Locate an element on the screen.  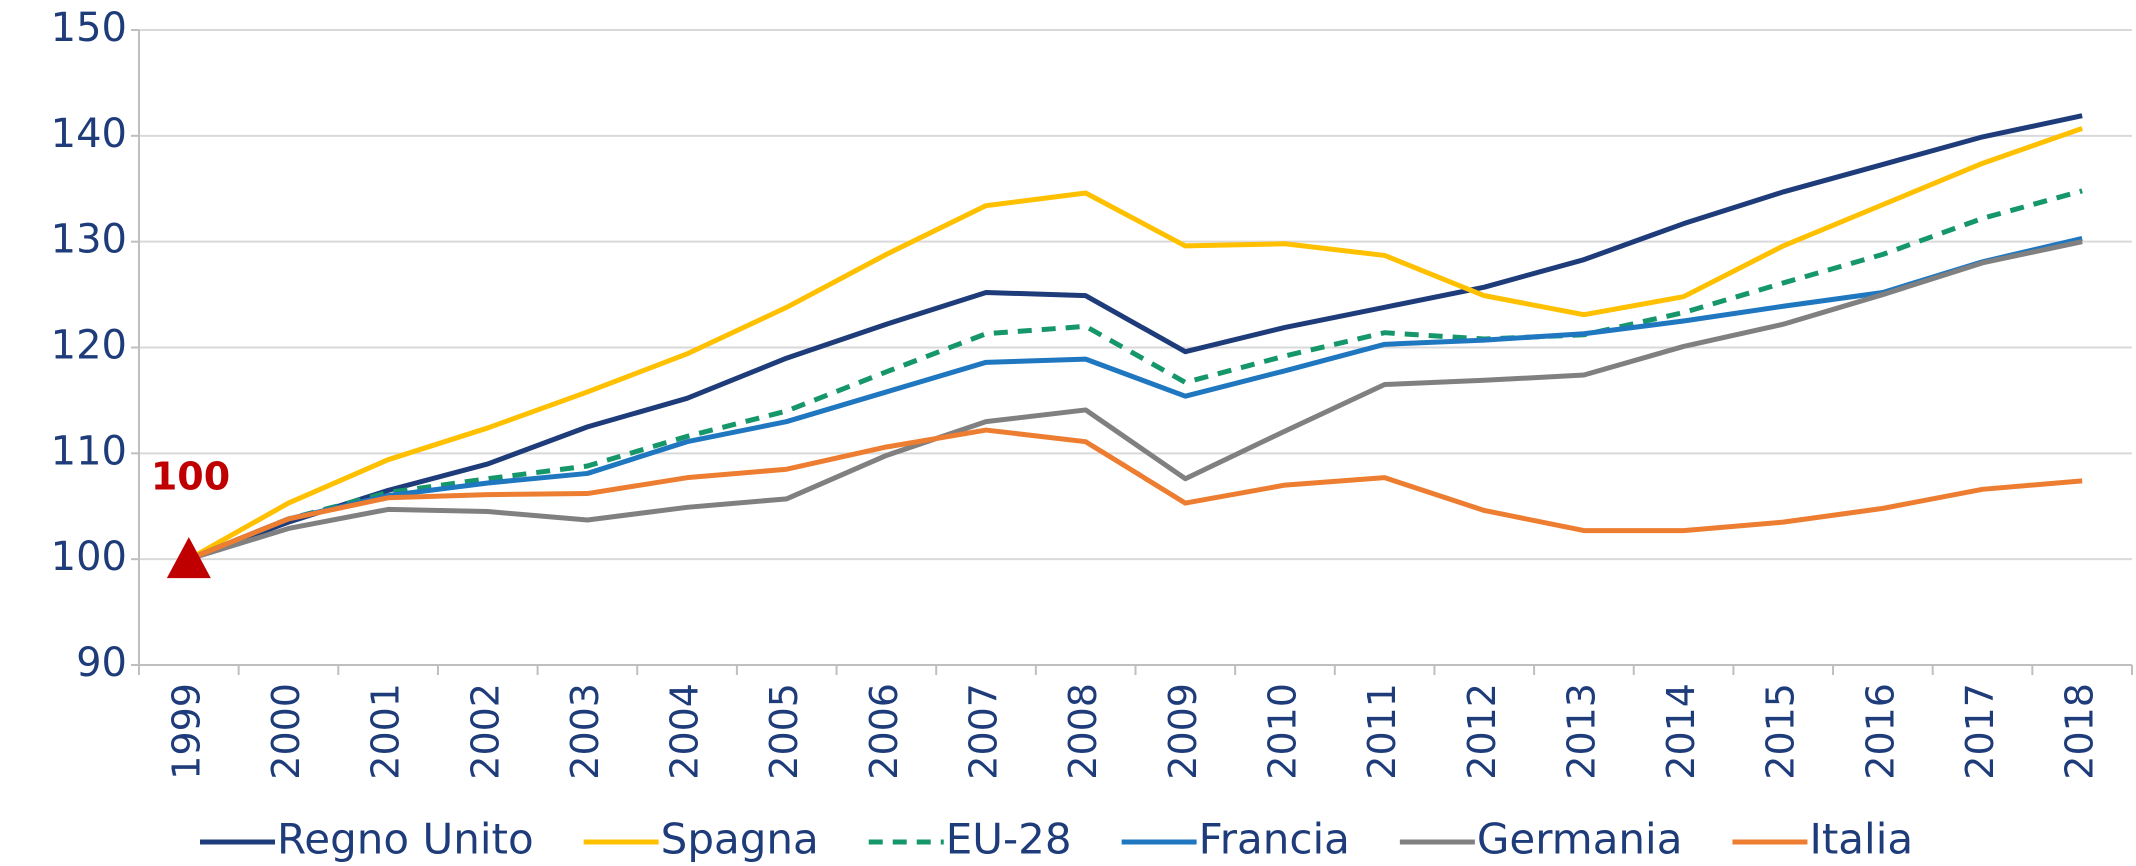
legend-label: Regno Unito is located at coordinates (405, 839).